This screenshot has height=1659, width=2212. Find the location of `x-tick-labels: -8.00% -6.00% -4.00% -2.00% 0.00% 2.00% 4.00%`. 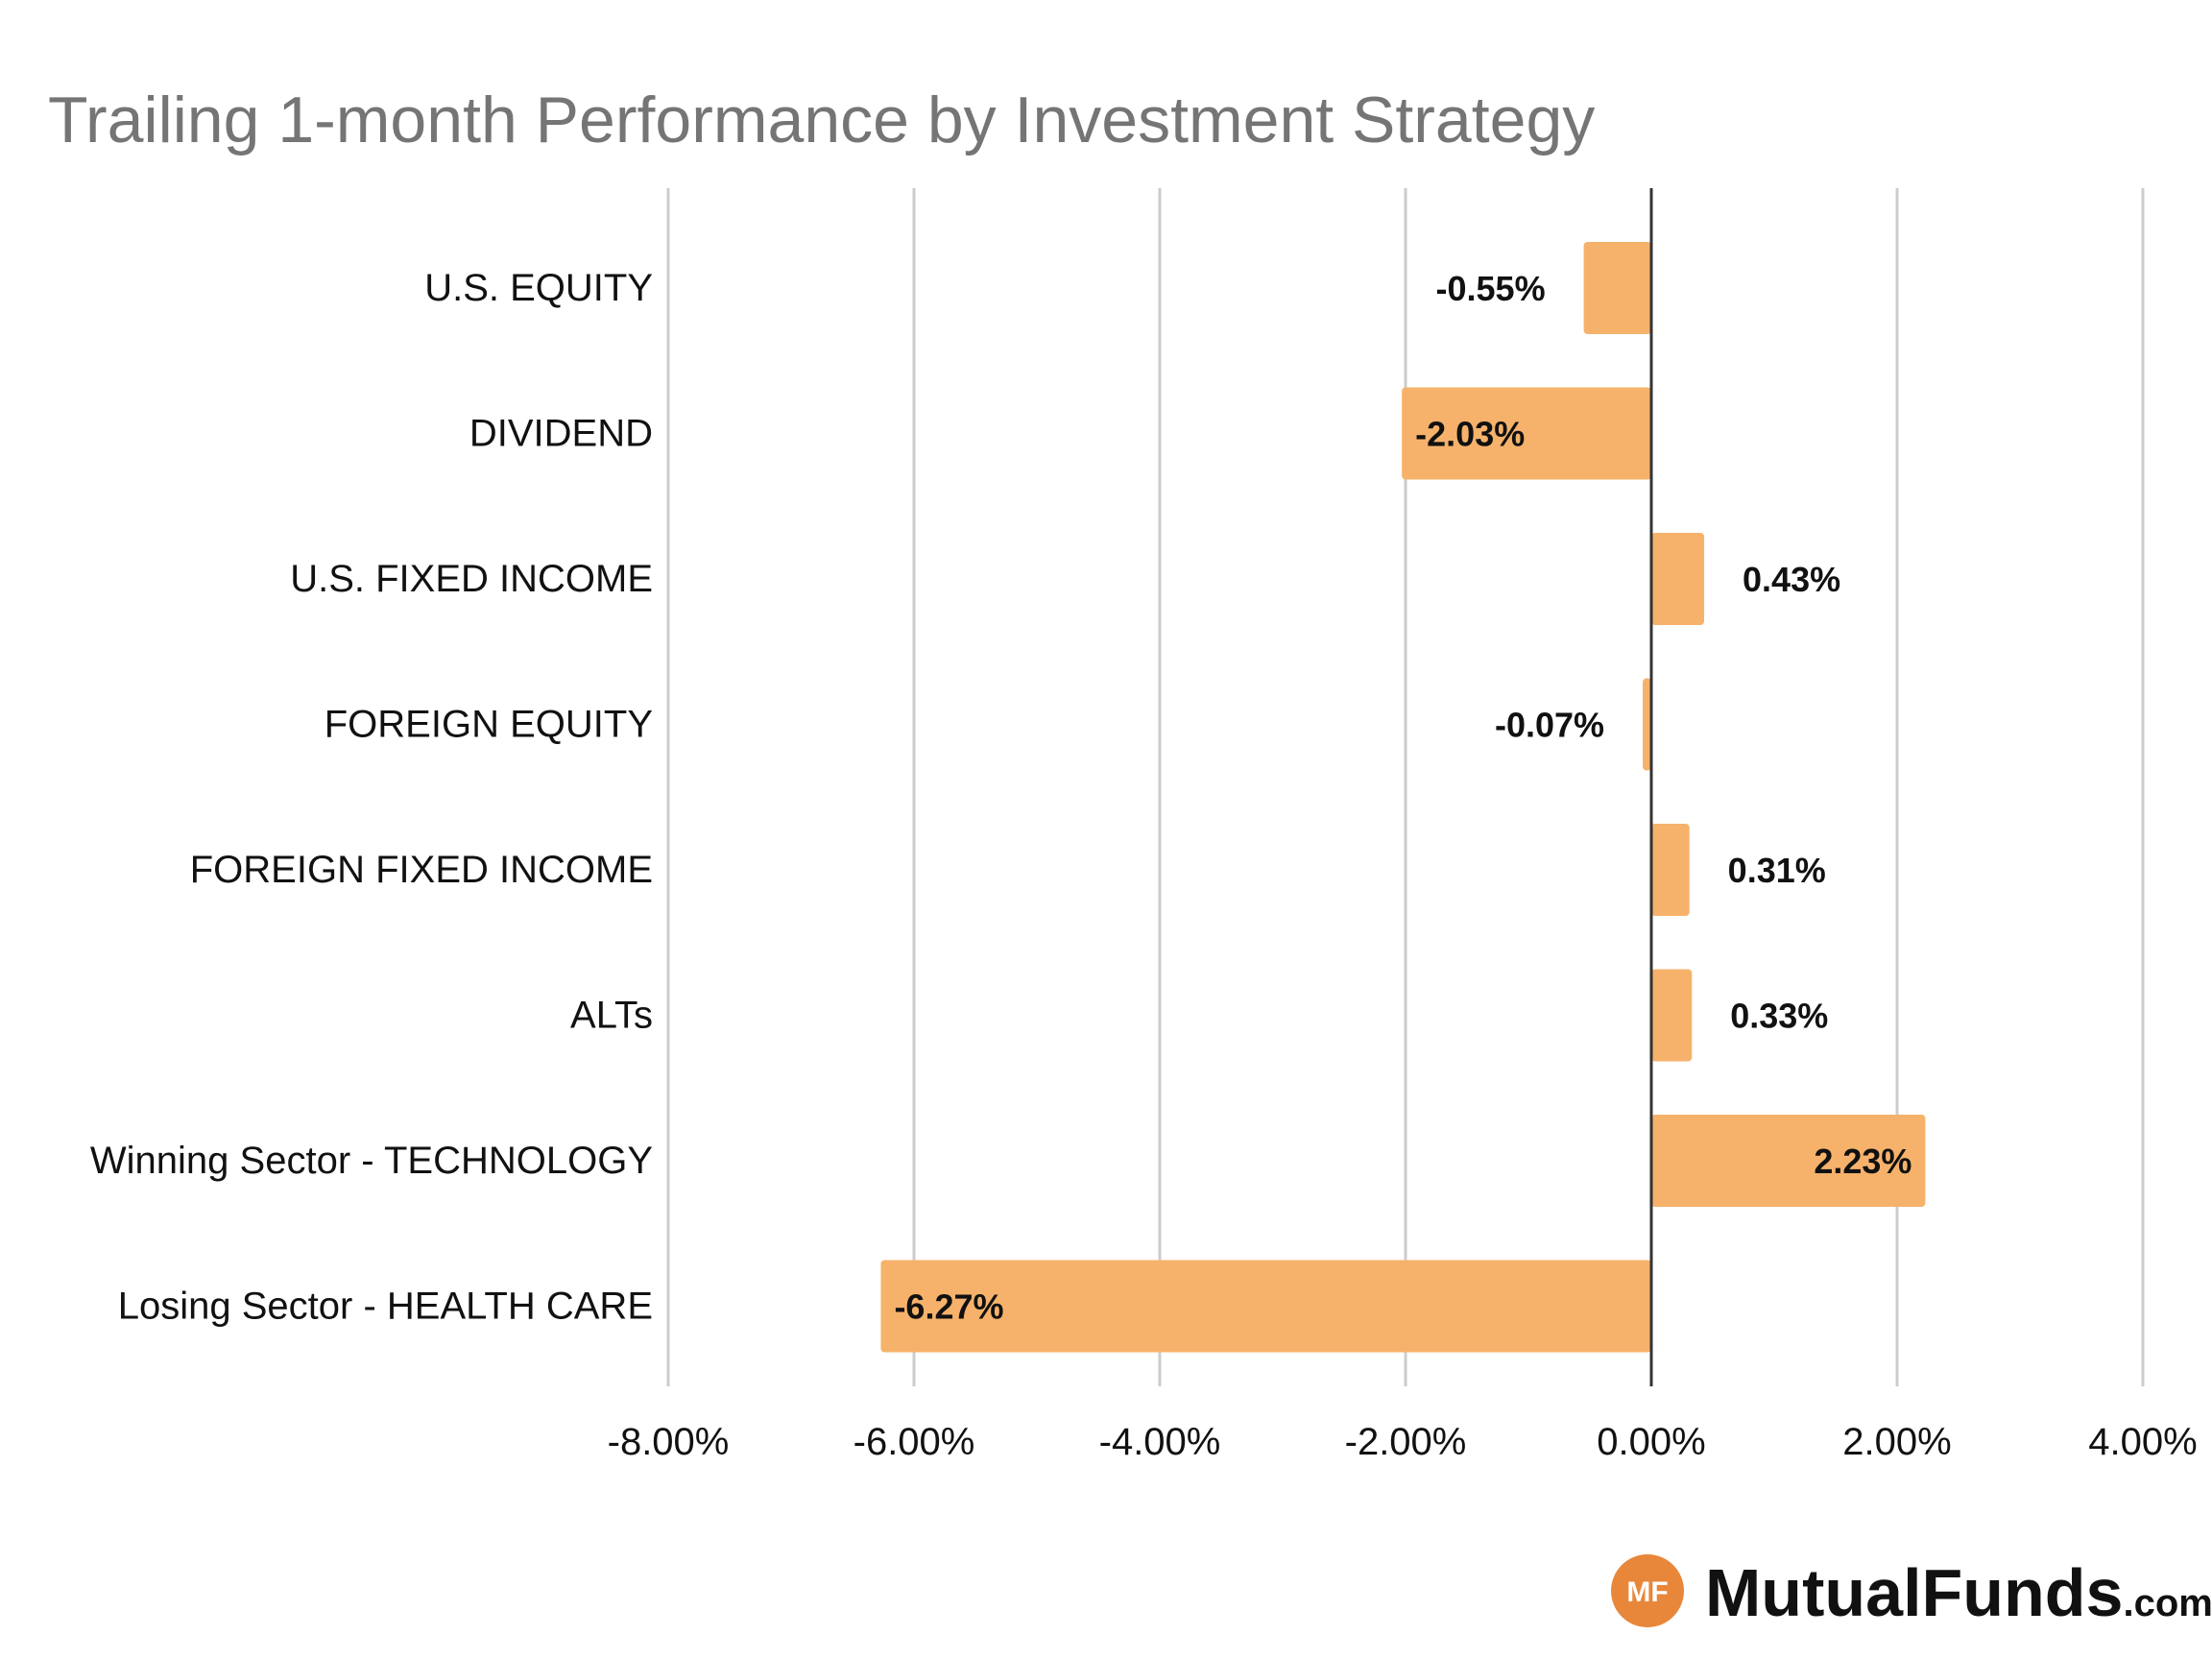

x-tick-labels: -8.00% -6.00% -4.00% -2.00% 0.00% 2.00% 4.00% is located at coordinates (1403, 1442).